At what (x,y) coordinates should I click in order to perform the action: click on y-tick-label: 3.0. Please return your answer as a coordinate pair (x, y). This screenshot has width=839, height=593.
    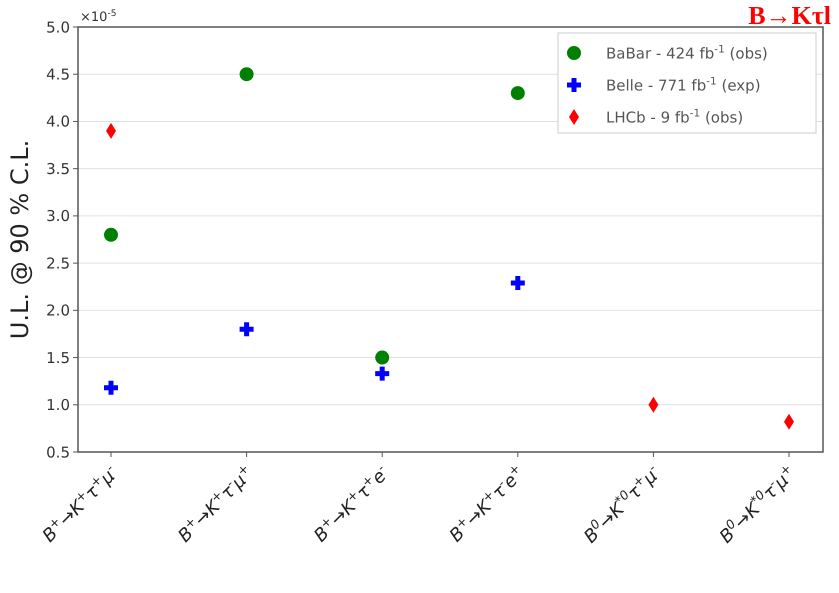
    Looking at the image, I should click on (58, 216).